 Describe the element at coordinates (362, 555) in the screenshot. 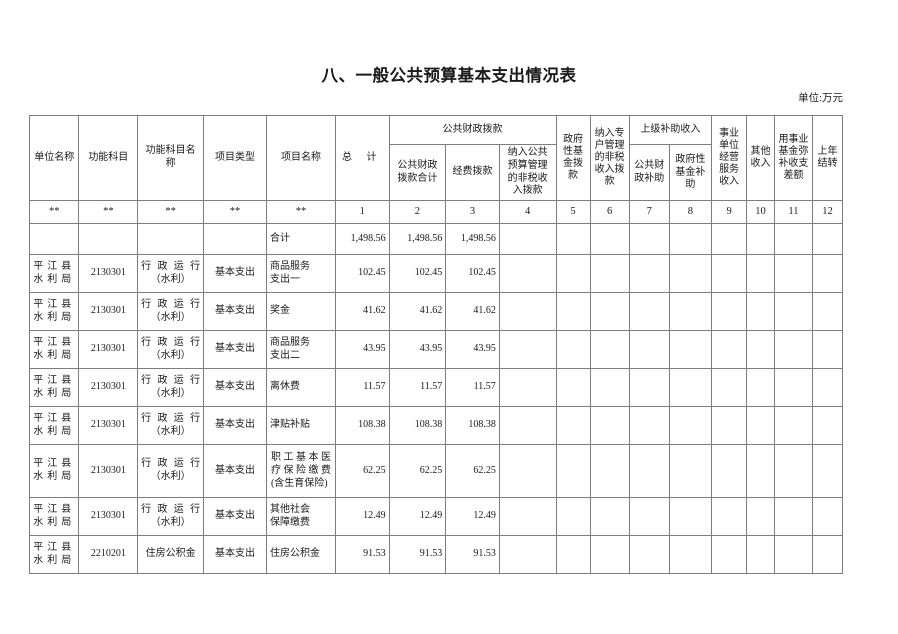

I see `cell-total: 91.53` at that location.